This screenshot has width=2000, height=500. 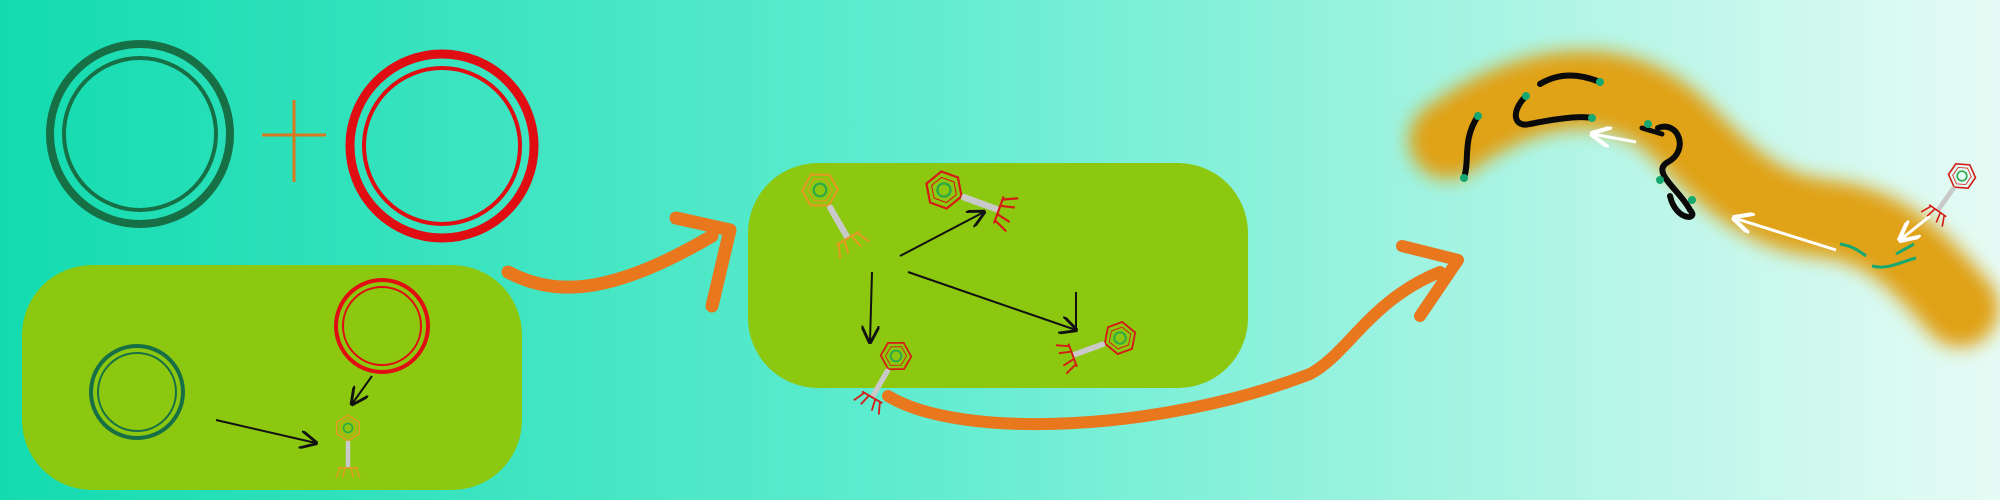 What do you see at coordinates (382, 326) in the screenshot?
I see `cell-plasmid-red` at bounding box center [382, 326].